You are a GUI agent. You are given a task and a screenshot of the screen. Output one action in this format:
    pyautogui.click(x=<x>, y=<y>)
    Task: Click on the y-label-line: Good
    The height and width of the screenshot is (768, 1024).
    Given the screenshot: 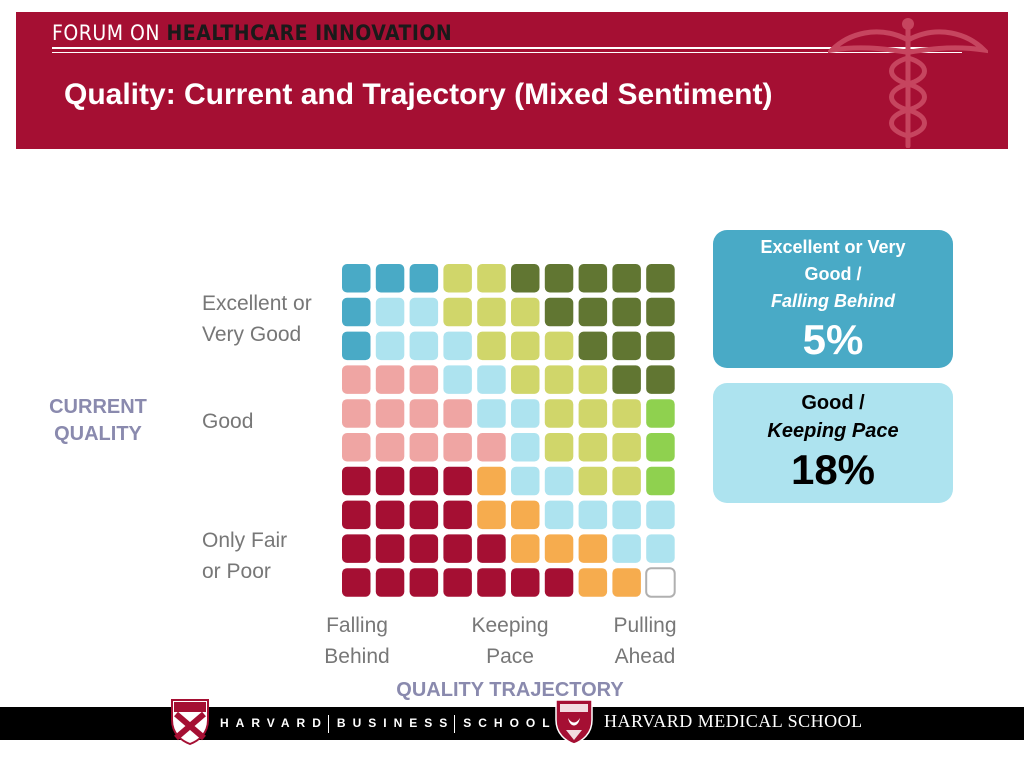 What is the action you would take?
    pyautogui.click(x=228, y=421)
    